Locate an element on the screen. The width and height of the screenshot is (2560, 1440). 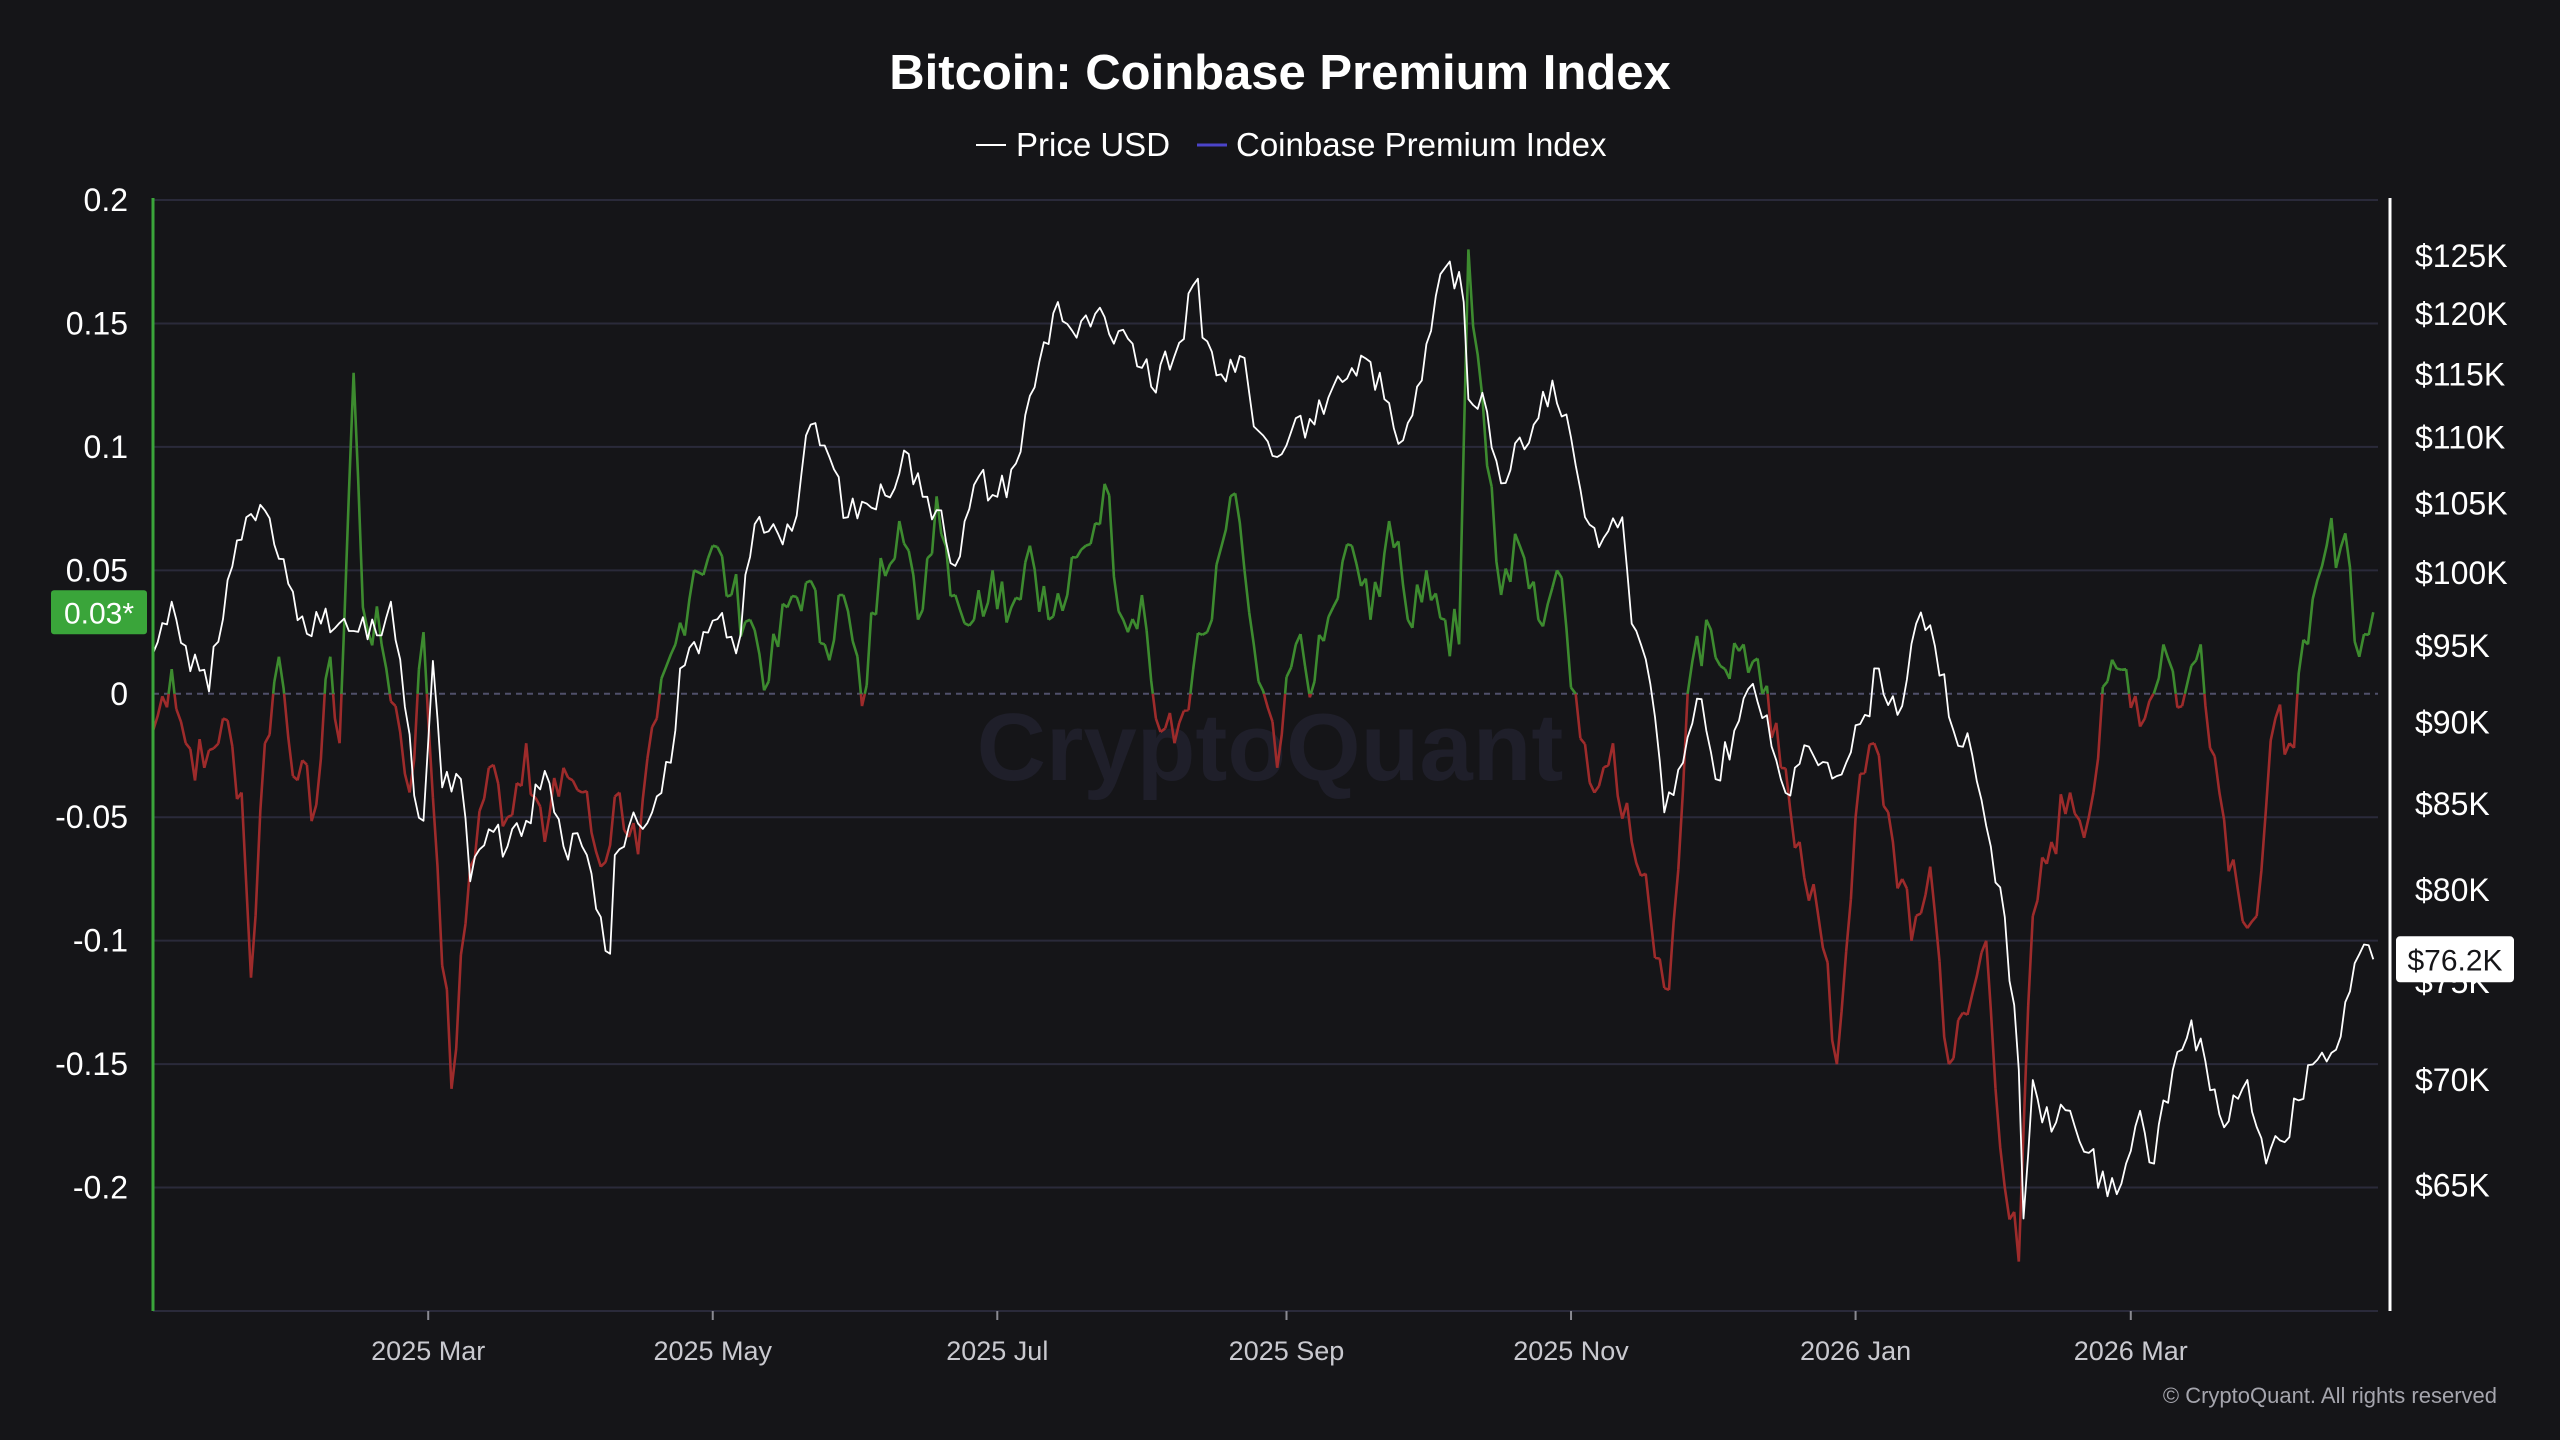
left-tick-label: -0.05 is located at coordinates (91, 817).